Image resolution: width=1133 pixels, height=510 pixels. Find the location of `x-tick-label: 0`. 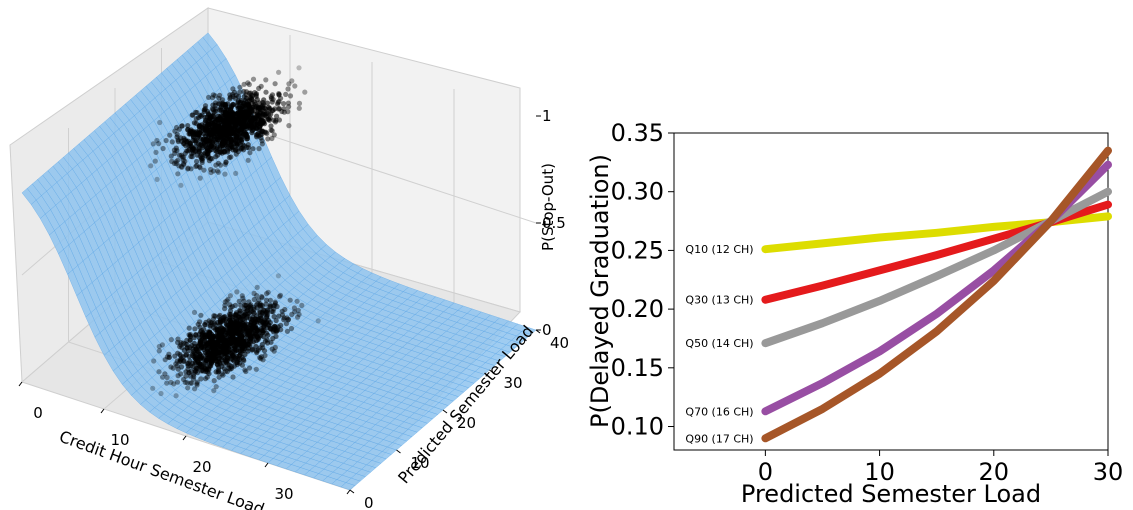

x-tick-label: 0 is located at coordinates (765, 472).